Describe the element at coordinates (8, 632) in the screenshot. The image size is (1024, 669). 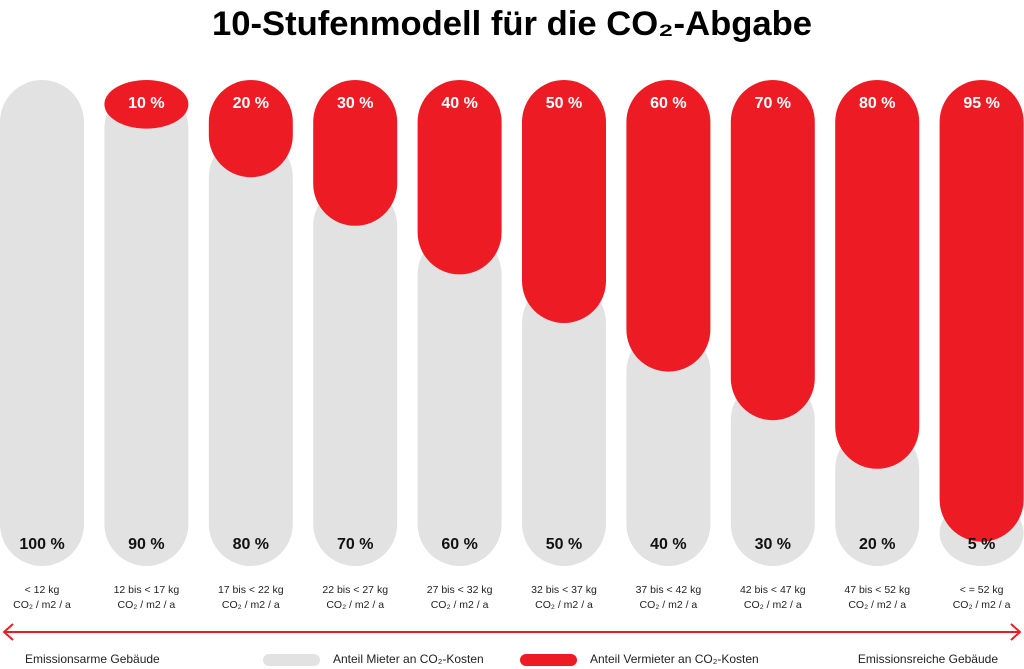
I see `arrow-head-left` at that location.